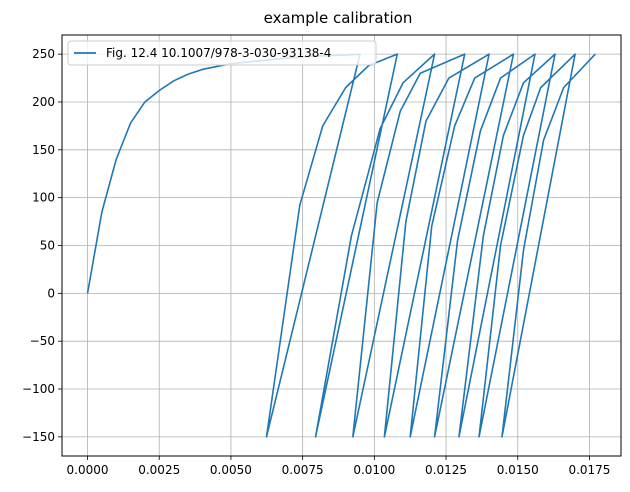 This screenshot has width=630, height=492. What do you see at coordinates (42, 341) in the screenshot?
I see `y-tick-label: −50` at bounding box center [42, 341].